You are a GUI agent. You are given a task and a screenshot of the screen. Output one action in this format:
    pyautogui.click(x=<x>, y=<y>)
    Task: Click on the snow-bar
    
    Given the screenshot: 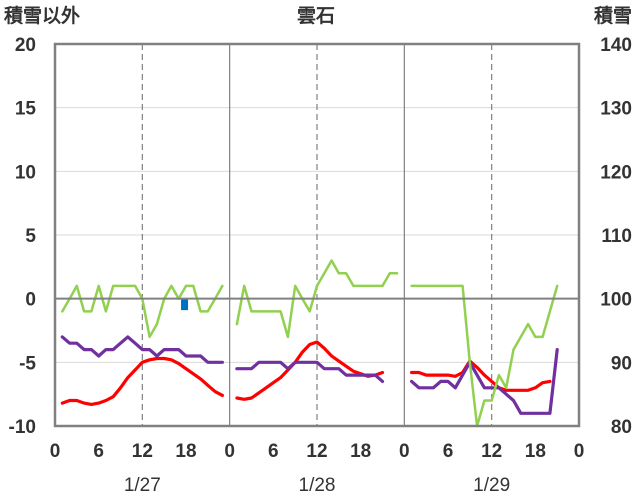 What is the action you would take?
    pyautogui.click(x=185, y=304)
    